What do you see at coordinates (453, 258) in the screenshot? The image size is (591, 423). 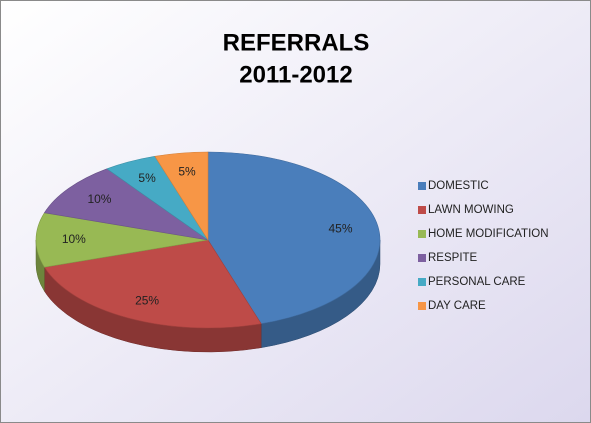 I see `legend-label: RESPITE` at bounding box center [453, 258].